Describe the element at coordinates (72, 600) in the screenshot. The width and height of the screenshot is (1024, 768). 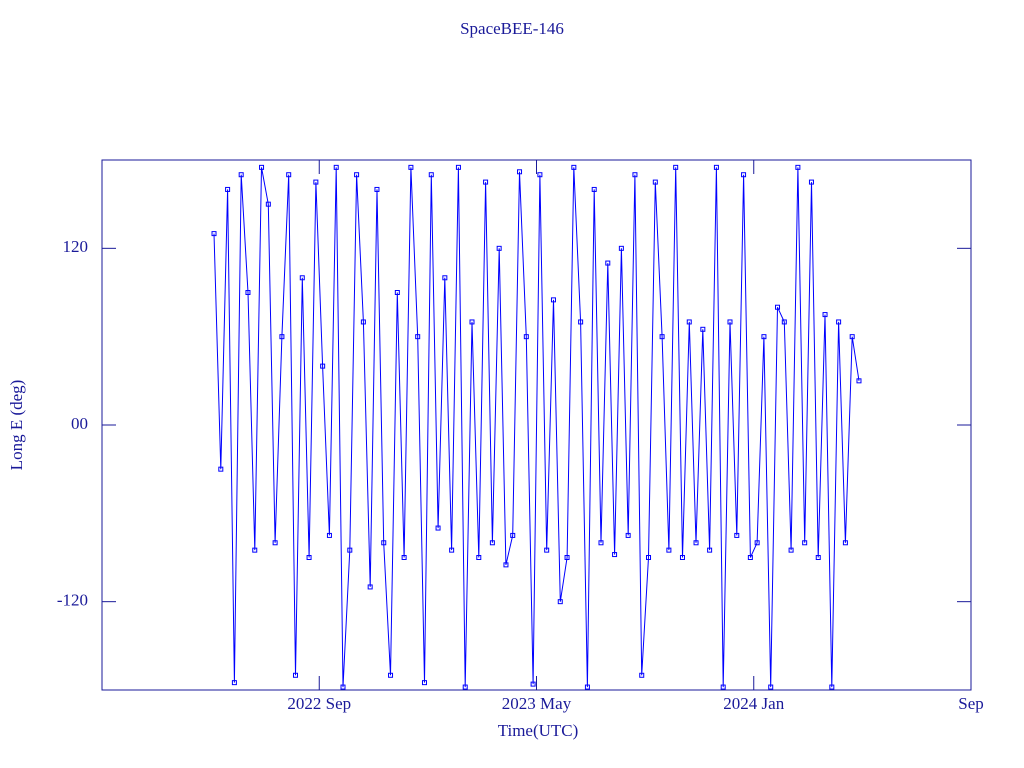
I see `y-tick-label: -120` at that location.